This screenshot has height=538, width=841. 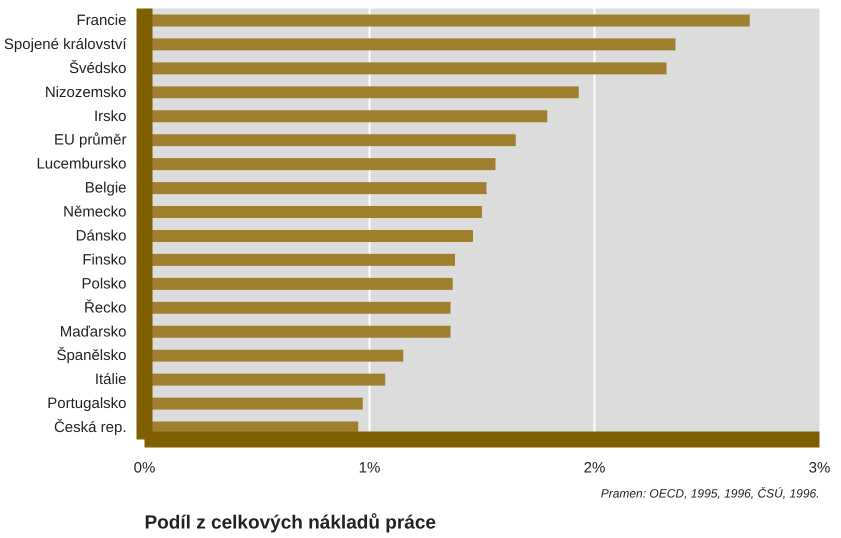 I want to click on text: Pramen: OECD, 1995, 1996, ČSÚ, 1996., so click(x=710, y=493).